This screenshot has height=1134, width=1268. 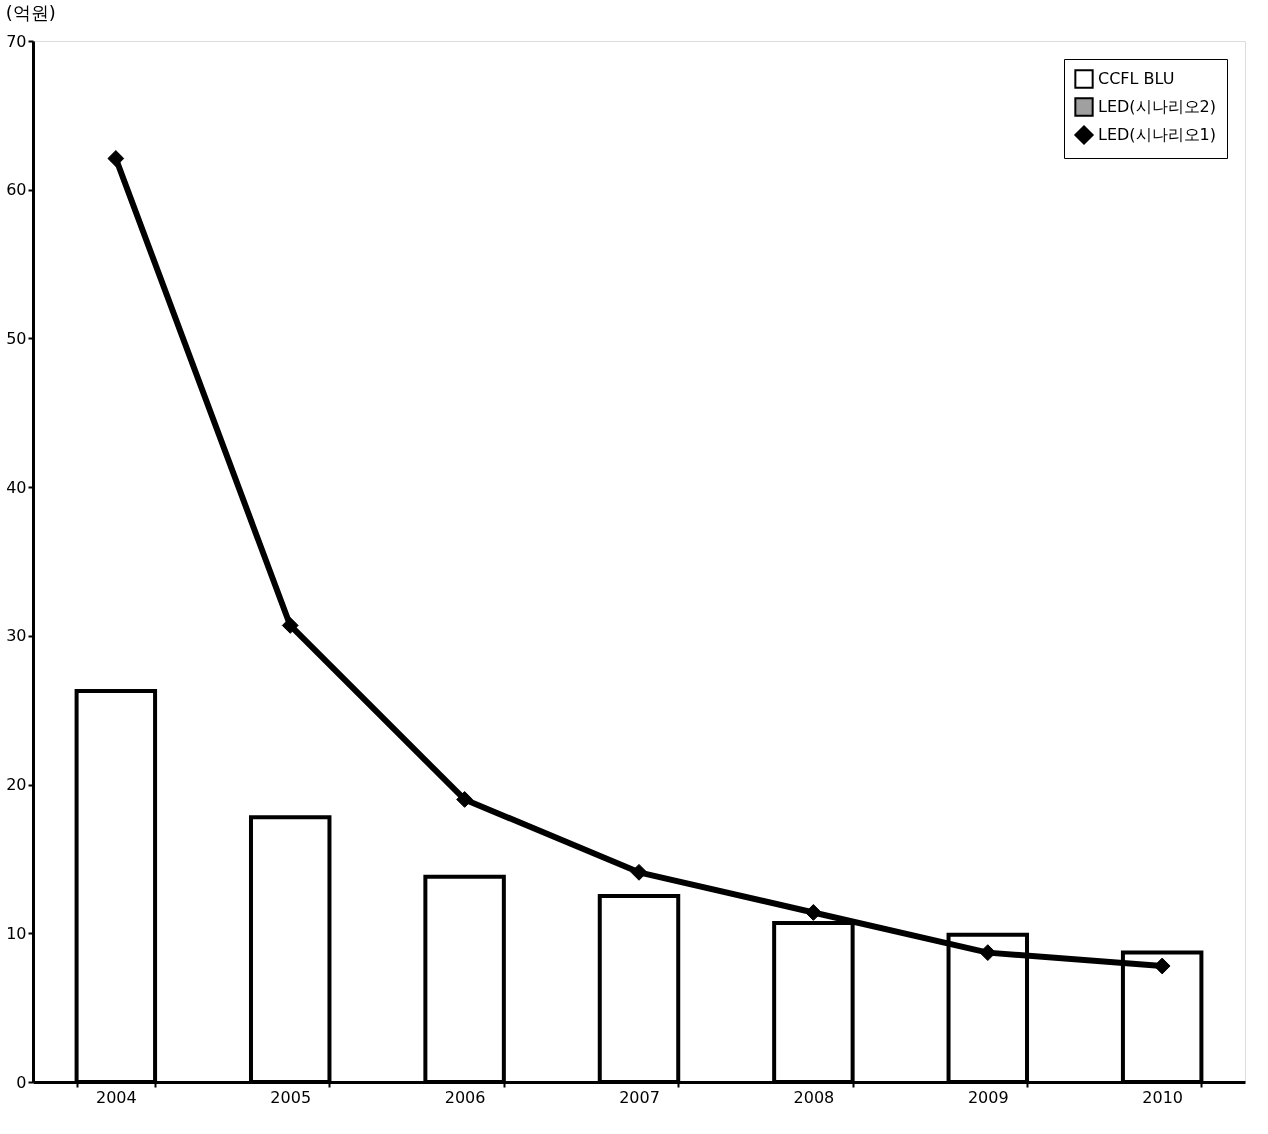 What do you see at coordinates (16, 487) in the screenshot?
I see `y-tick-label: 40` at bounding box center [16, 487].